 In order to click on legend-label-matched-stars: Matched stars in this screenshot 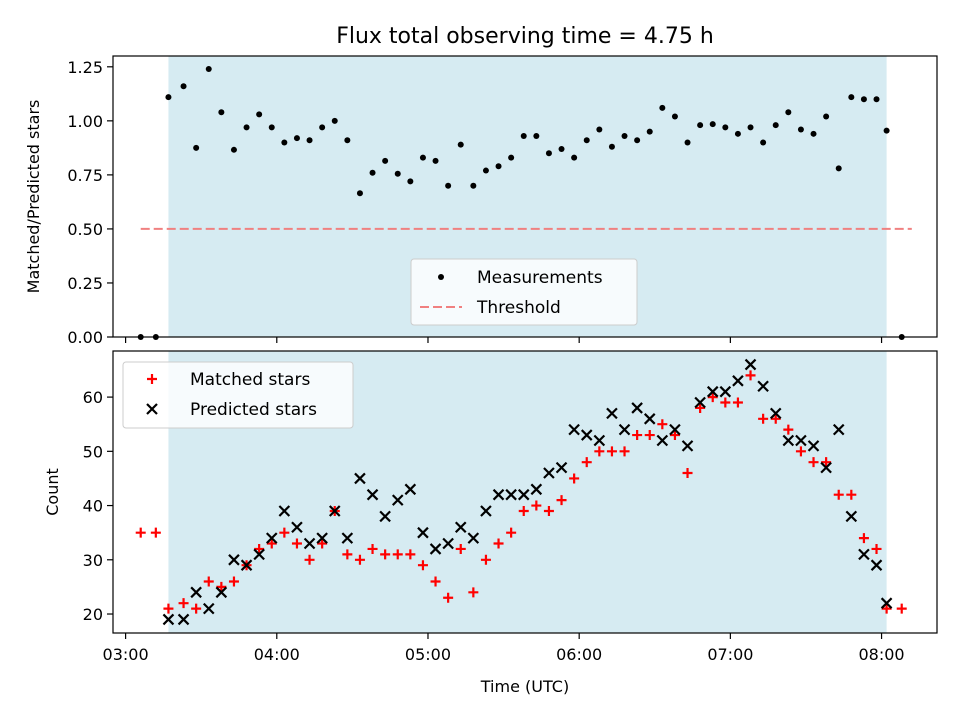, I will do `click(250, 380)`.